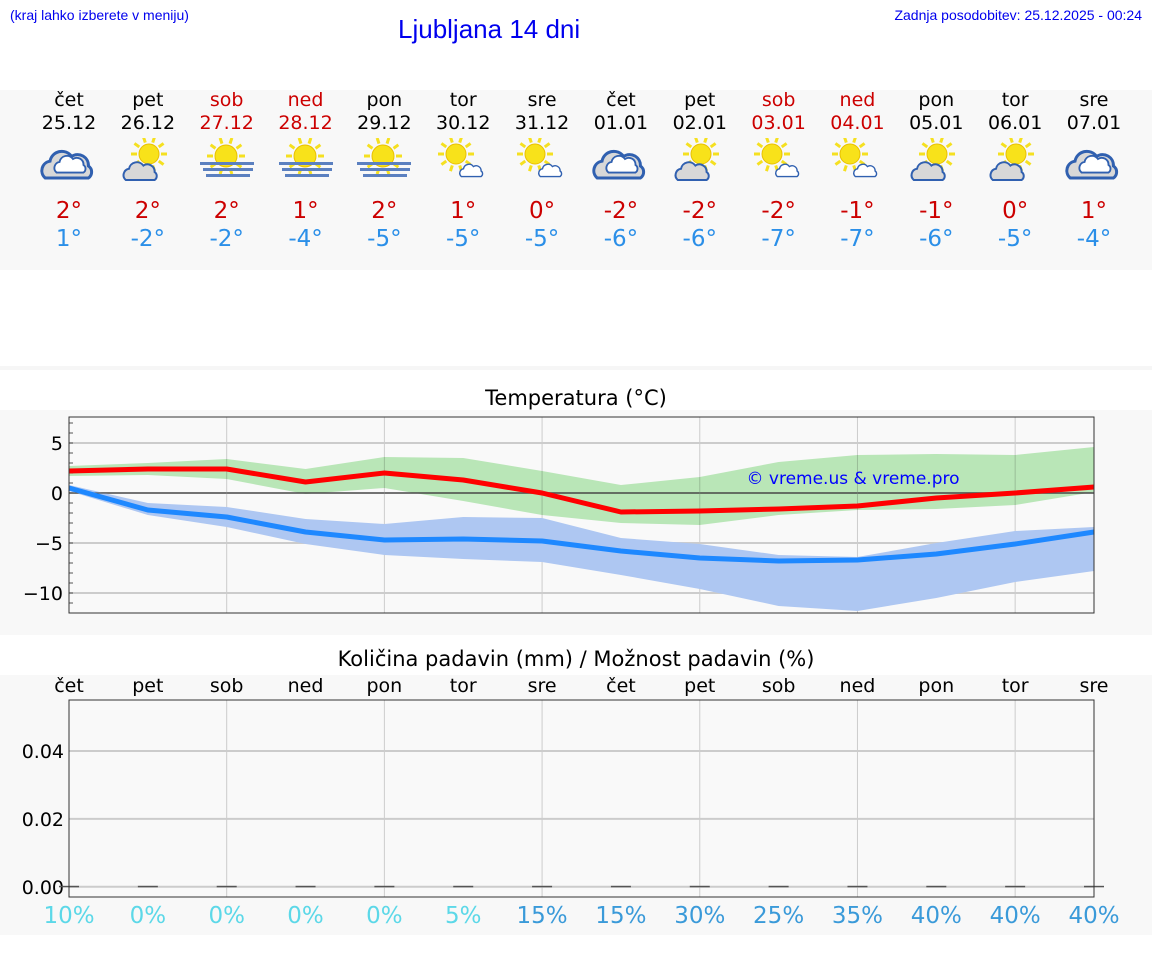 The image size is (1152, 975). What do you see at coordinates (69, 123) in the screenshot?
I see `day-date: 25.12` at bounding box center [69, 123].